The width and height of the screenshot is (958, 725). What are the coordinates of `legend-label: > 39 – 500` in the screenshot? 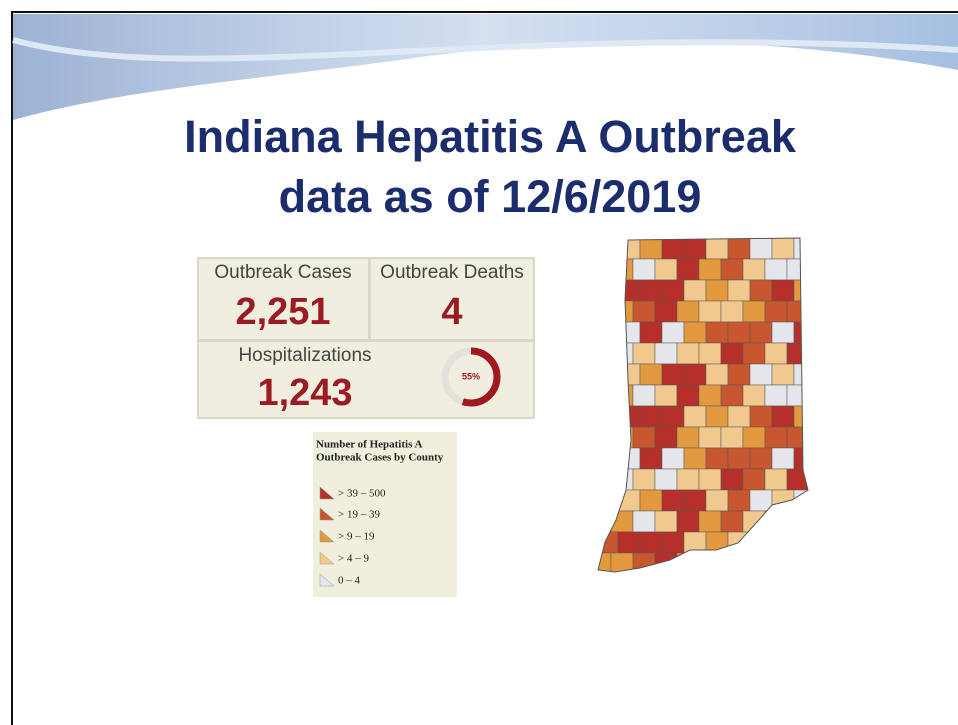 It's located at (362, 494).